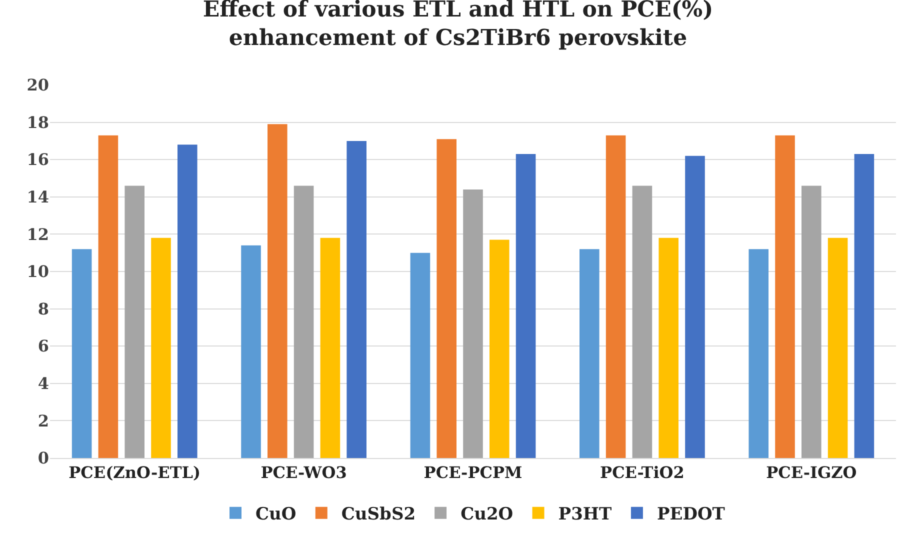 The image size is (916, 543). I want to click on y-tick-label: 14, so click(37, 197).